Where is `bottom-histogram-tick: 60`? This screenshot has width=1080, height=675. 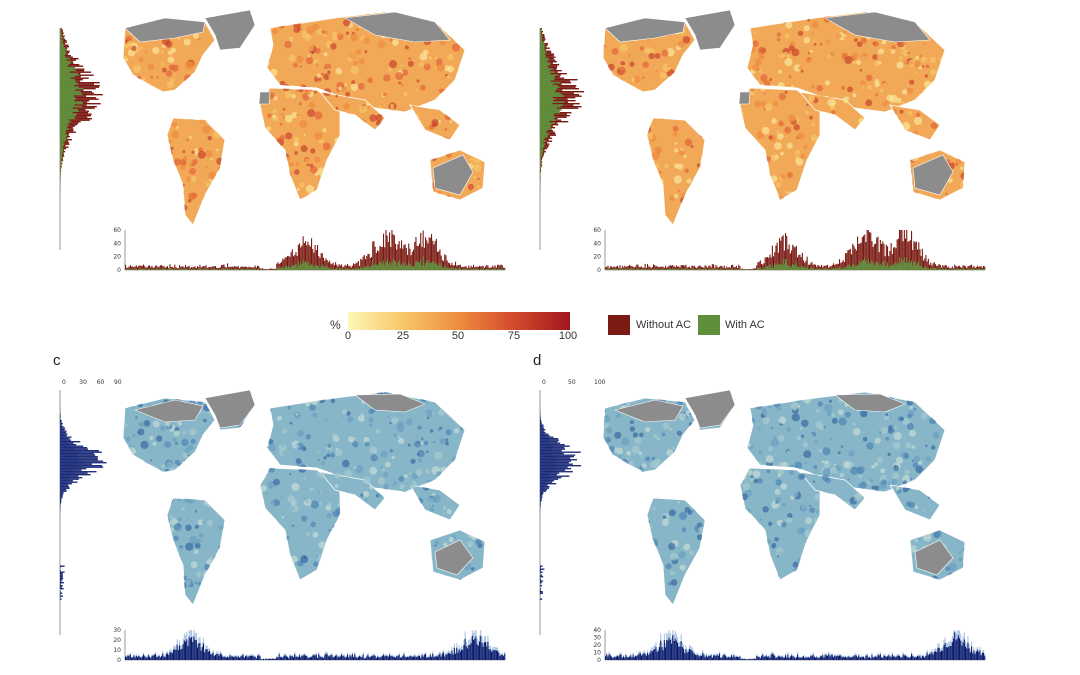 bottom-histogram-tick: 60 is located at coordinates (597, 230).